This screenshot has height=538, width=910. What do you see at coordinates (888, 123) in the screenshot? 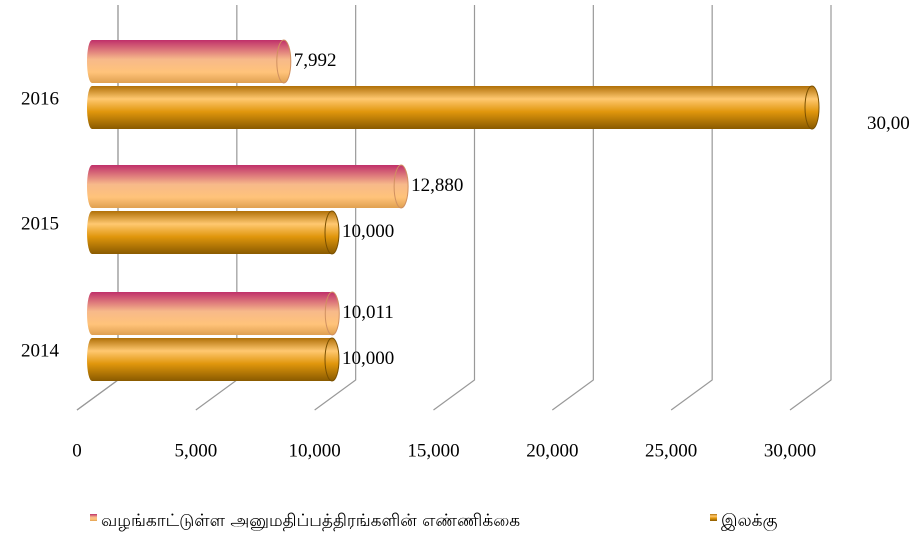
I see `value-label: 30,000` at bounding box center [888, 123].